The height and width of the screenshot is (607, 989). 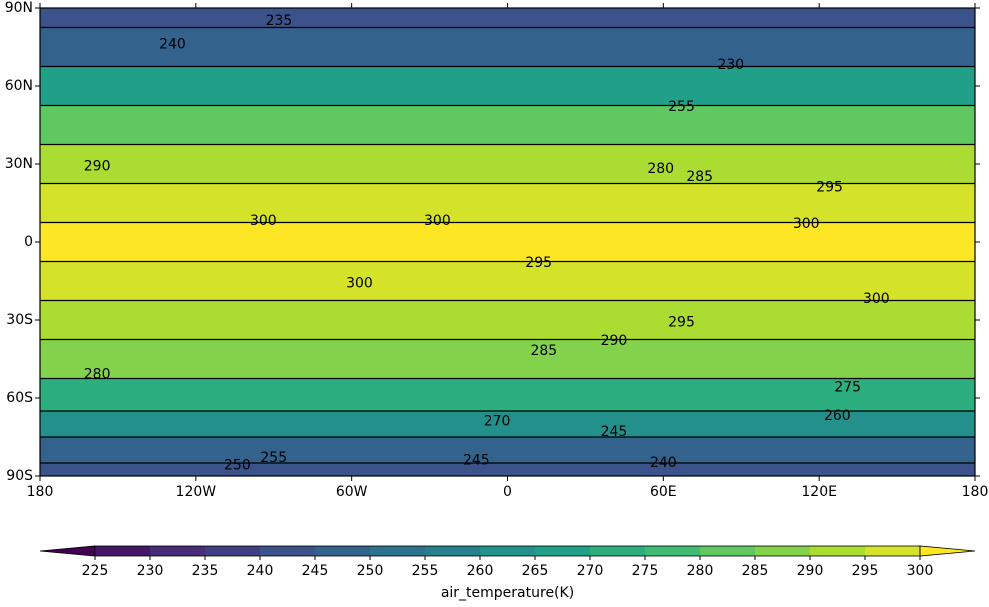 I want to click on y-tick-label: 60N, so click(x=19, y=86).